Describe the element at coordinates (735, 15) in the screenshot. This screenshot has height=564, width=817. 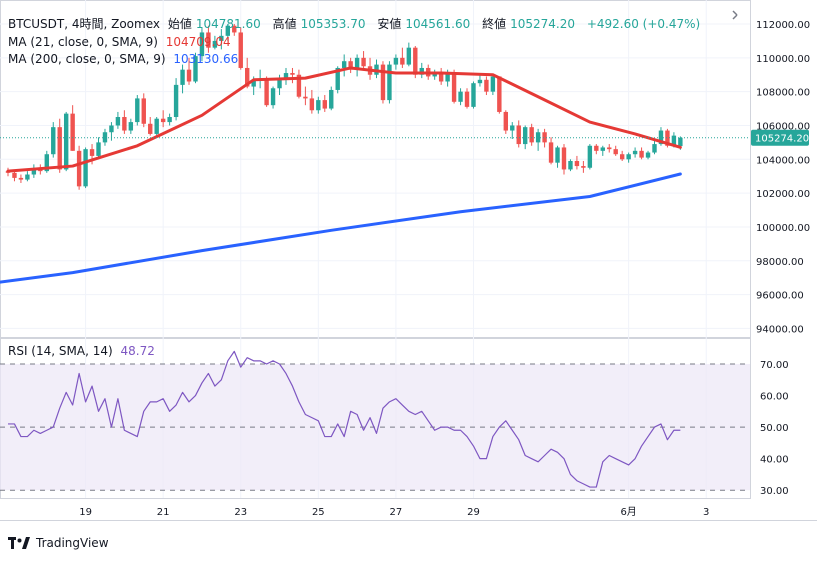
I see `collapse-chevron-icon` at that location.